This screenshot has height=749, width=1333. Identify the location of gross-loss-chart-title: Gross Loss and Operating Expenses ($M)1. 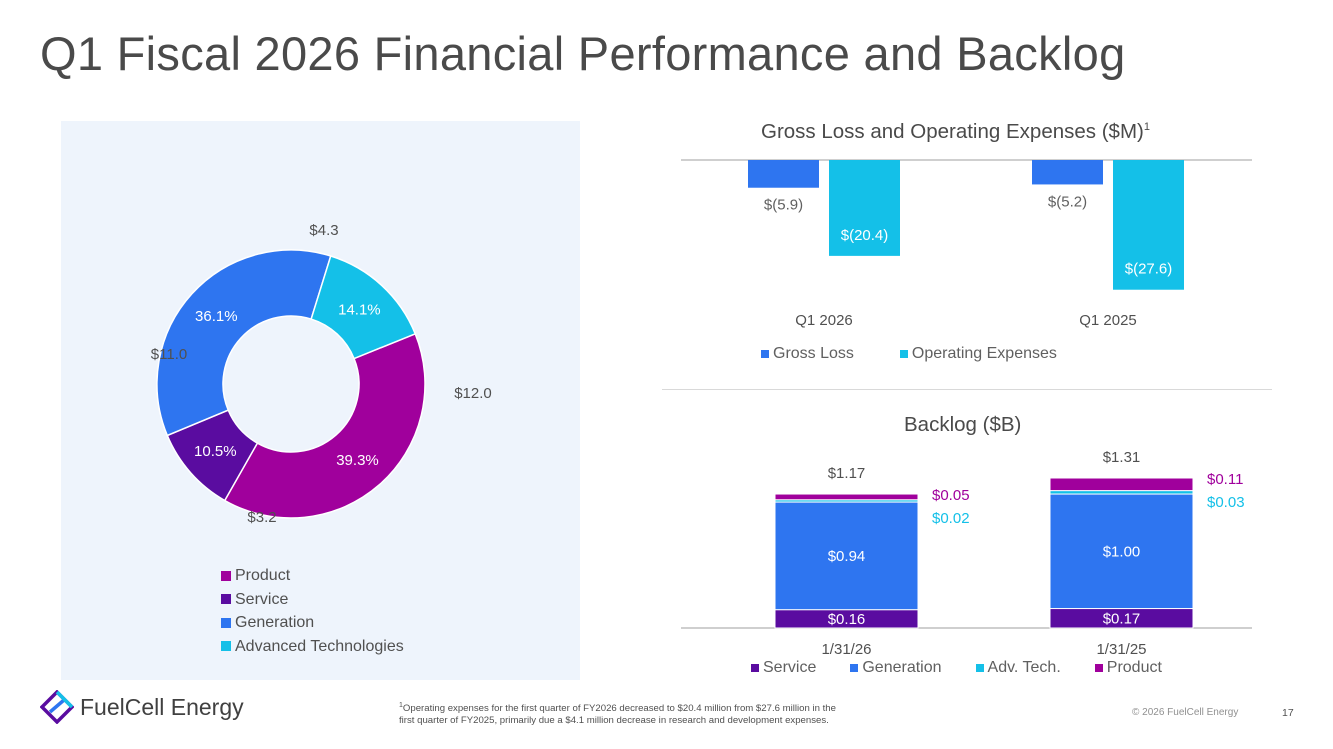
(955, 132).